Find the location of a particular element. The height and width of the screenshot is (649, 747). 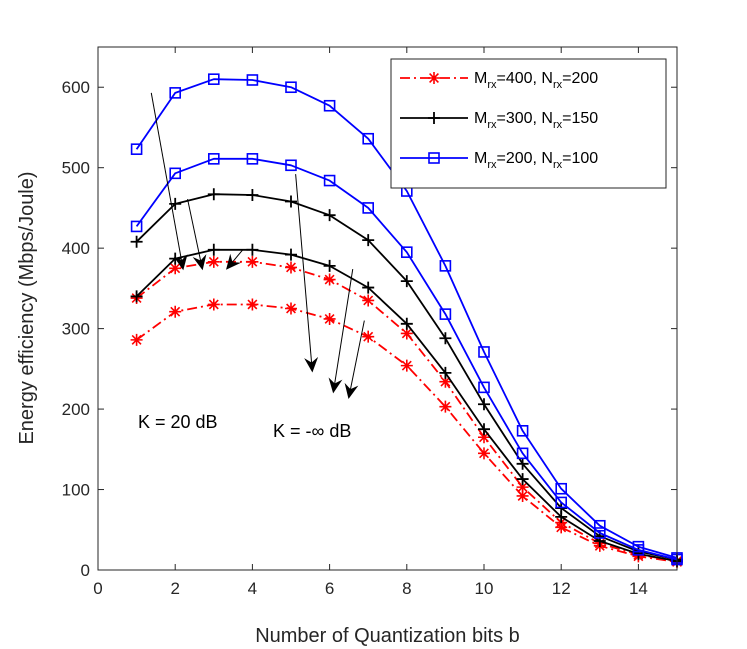

legend-marker-0-shape is located at coordinates (434, 78).